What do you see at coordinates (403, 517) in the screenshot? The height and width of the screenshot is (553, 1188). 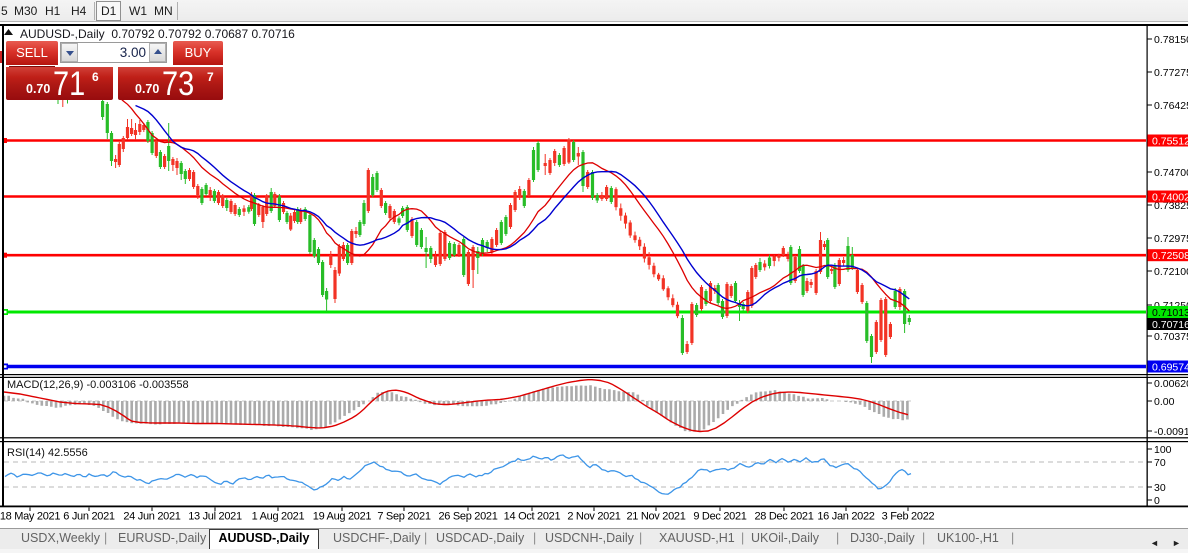 I see `svg-text: 7 Sep 2021` at bounding box center [403, 517].